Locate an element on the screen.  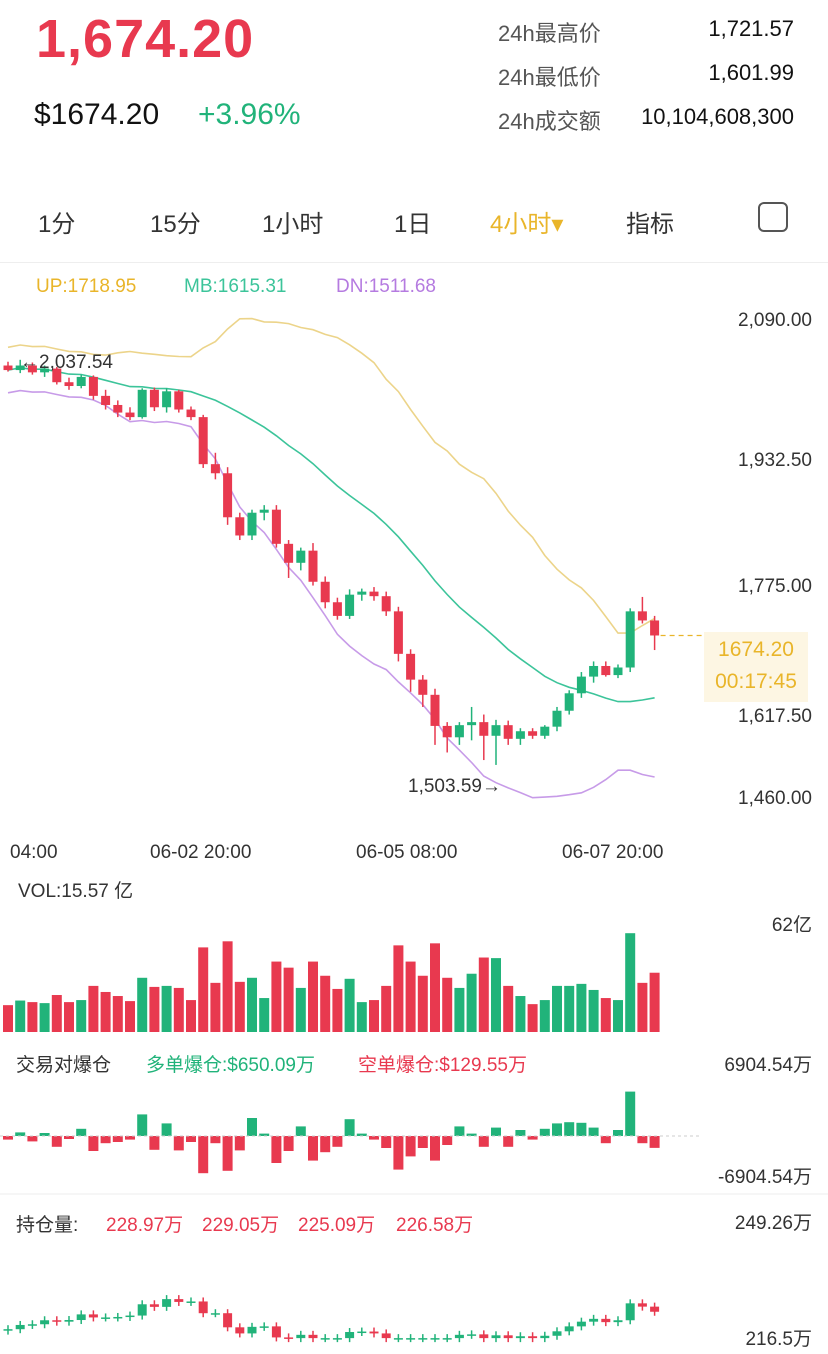
last-price: 1,674.20 is located at coordinates (145, 39).